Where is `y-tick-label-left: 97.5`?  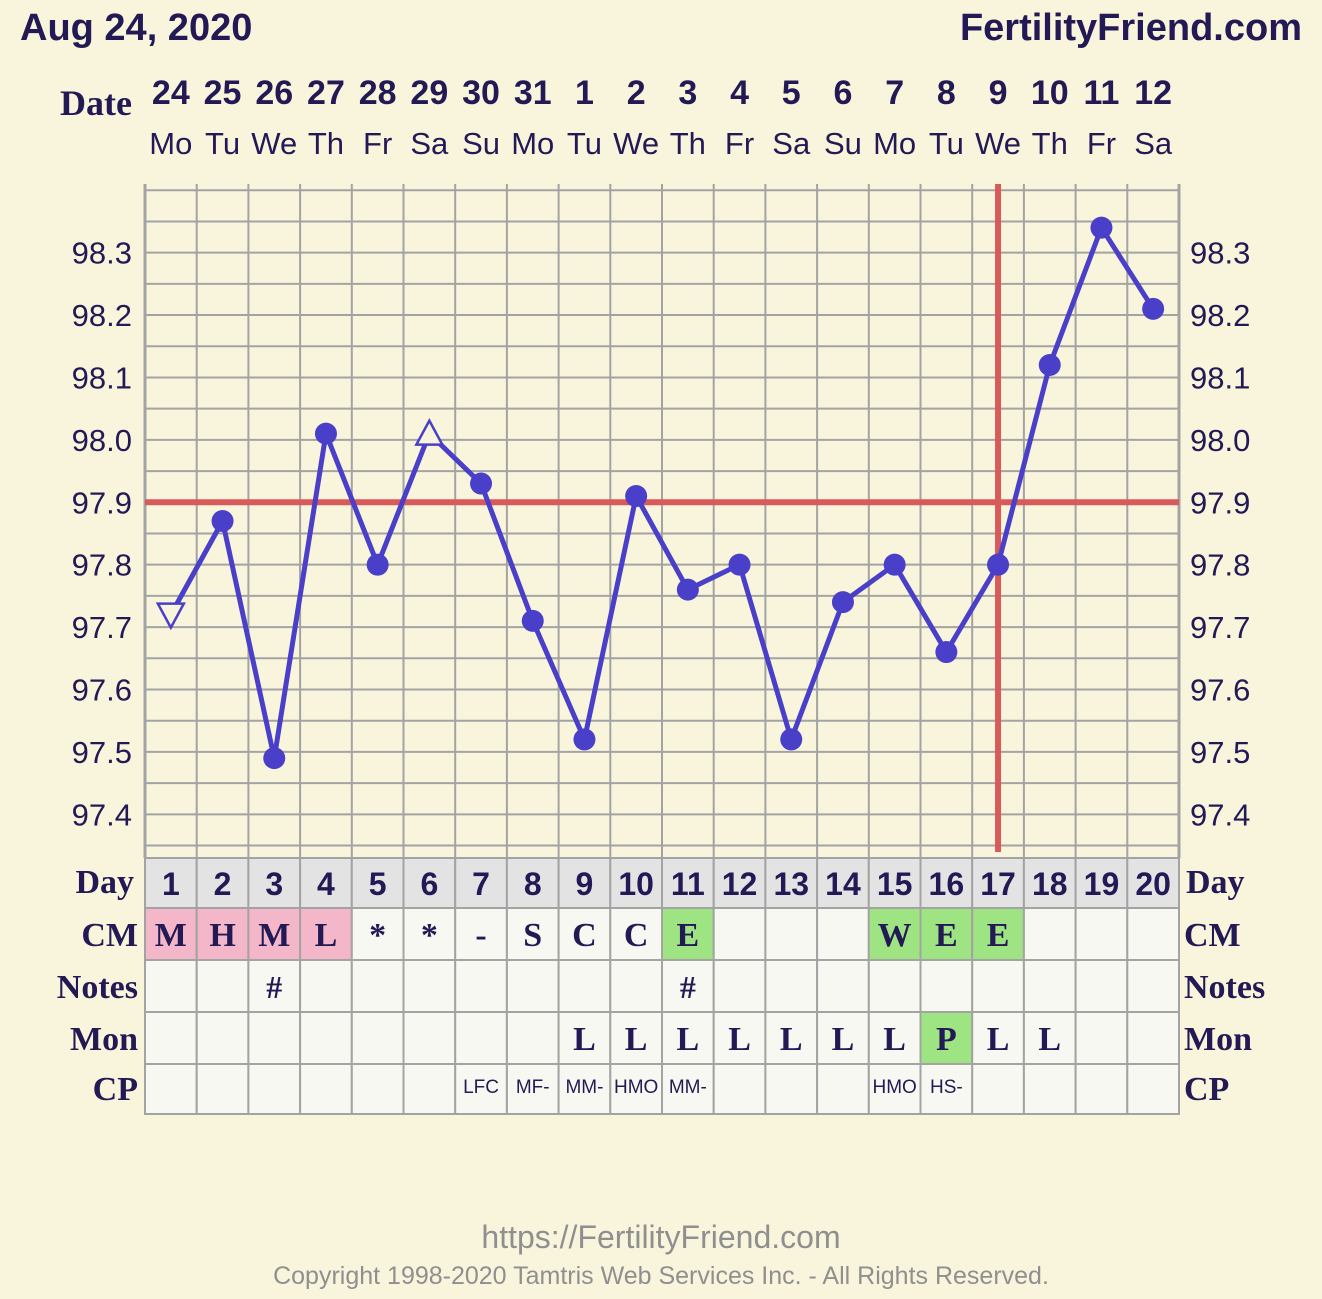 y-tick-label-left: 97.5 is located at coordinates (102, 752).